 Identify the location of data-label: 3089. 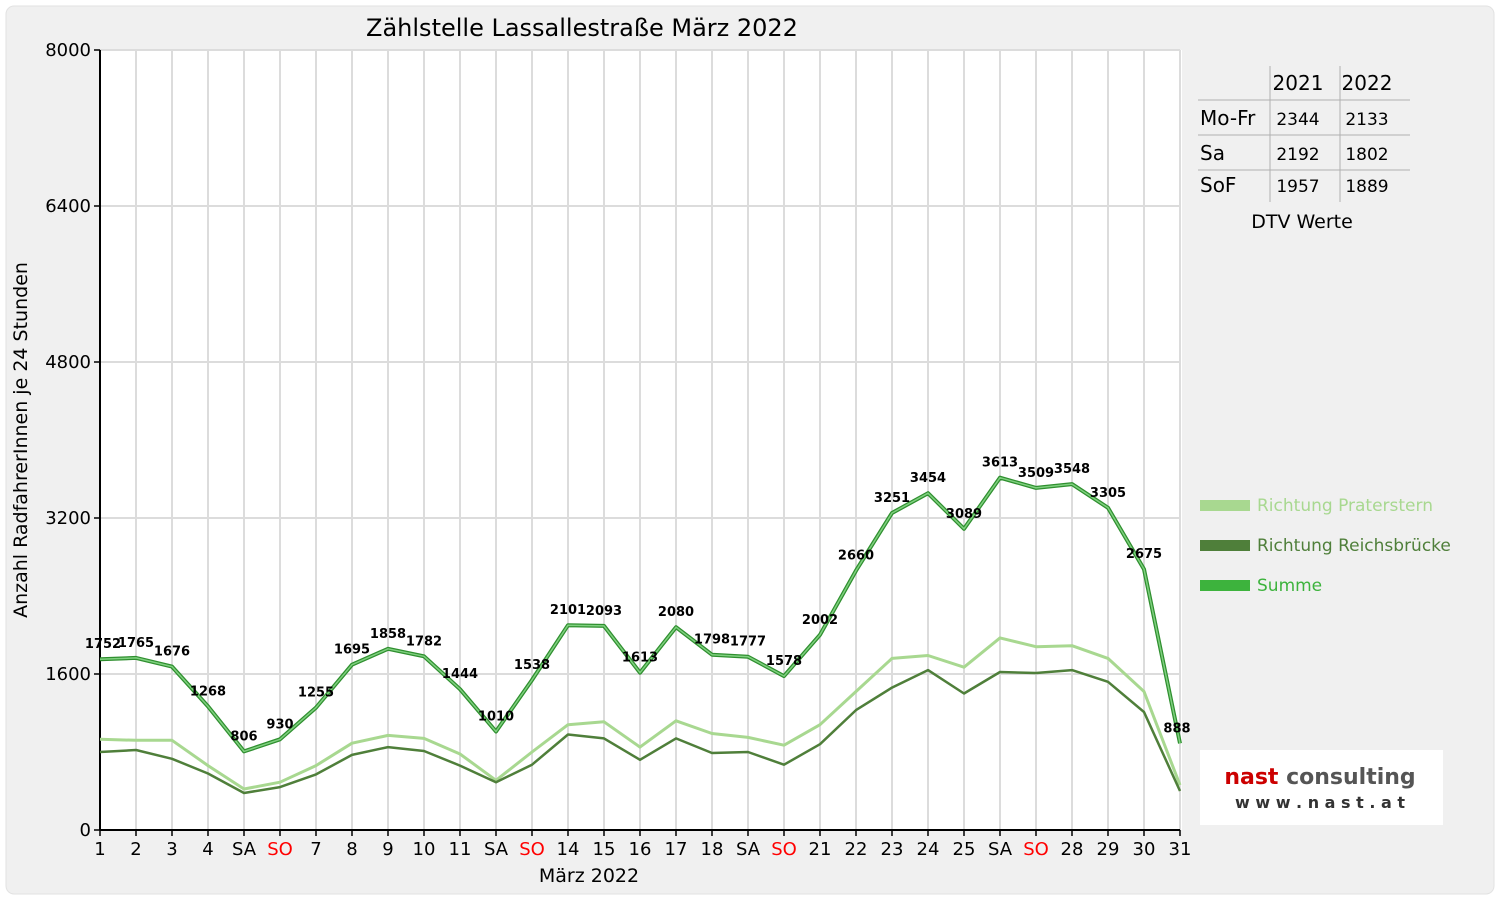
(964, 514).